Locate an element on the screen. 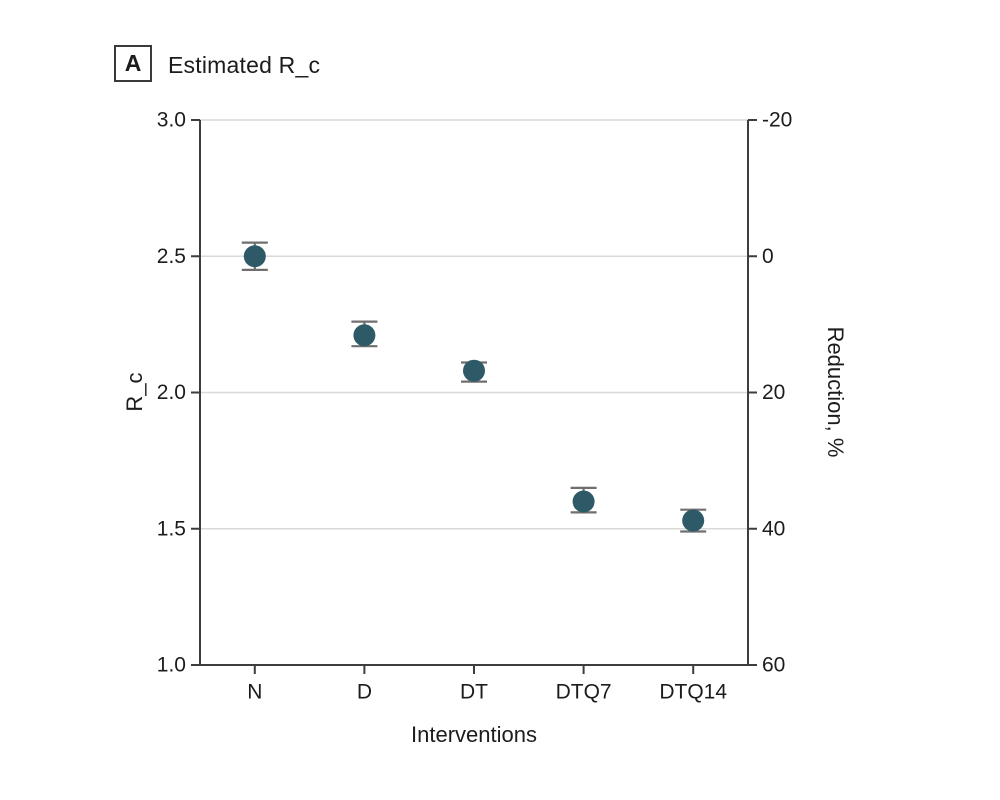 This screenshot has height=800, width=1000. panel-label: A is located at coordinates (133, 63).